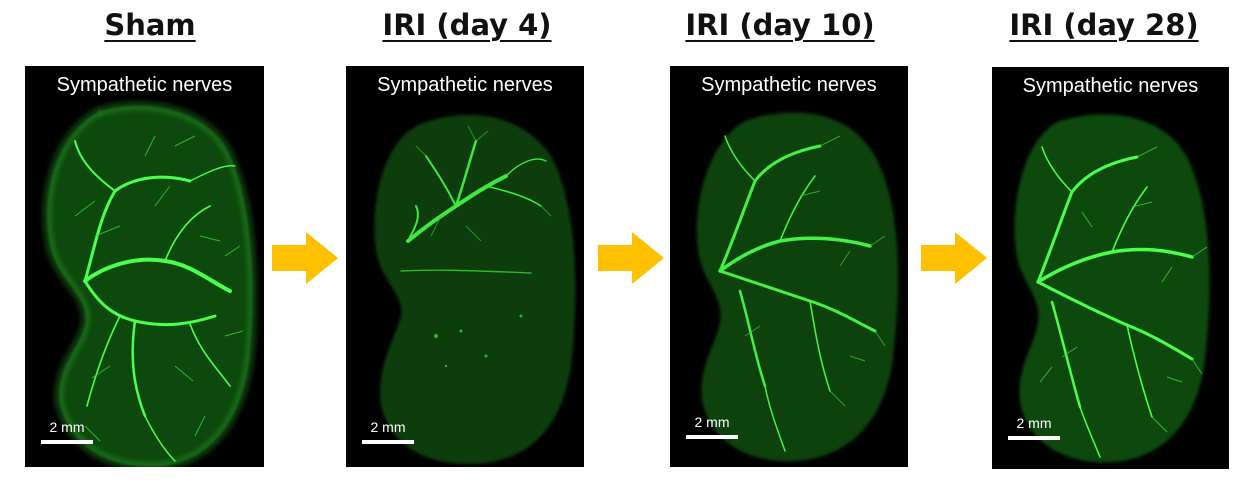 The image size is (1258, 499). I want to click on kidney-image-sham, so click(149, 283).